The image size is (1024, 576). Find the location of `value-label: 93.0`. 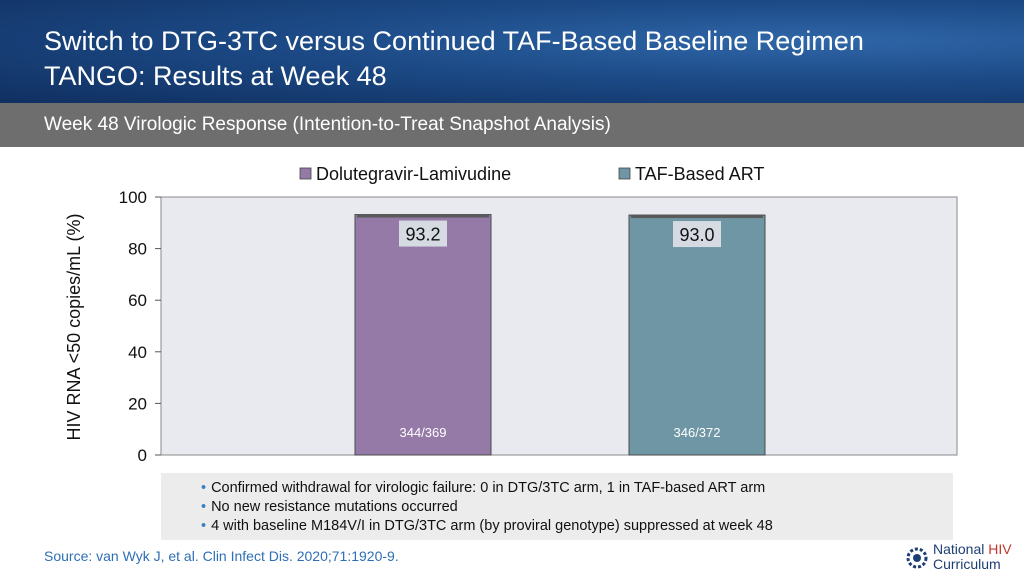

value-label: 93.0 is located at coordinates (696, 235).